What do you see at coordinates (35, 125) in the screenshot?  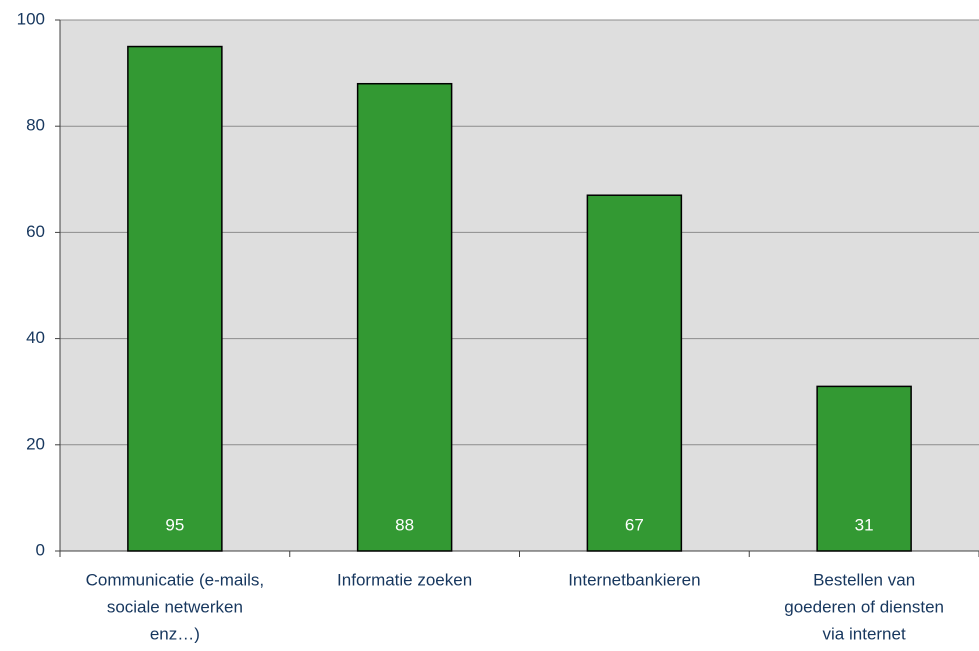 I see `y-tick-label: 80` at bounding box center [35, 125].